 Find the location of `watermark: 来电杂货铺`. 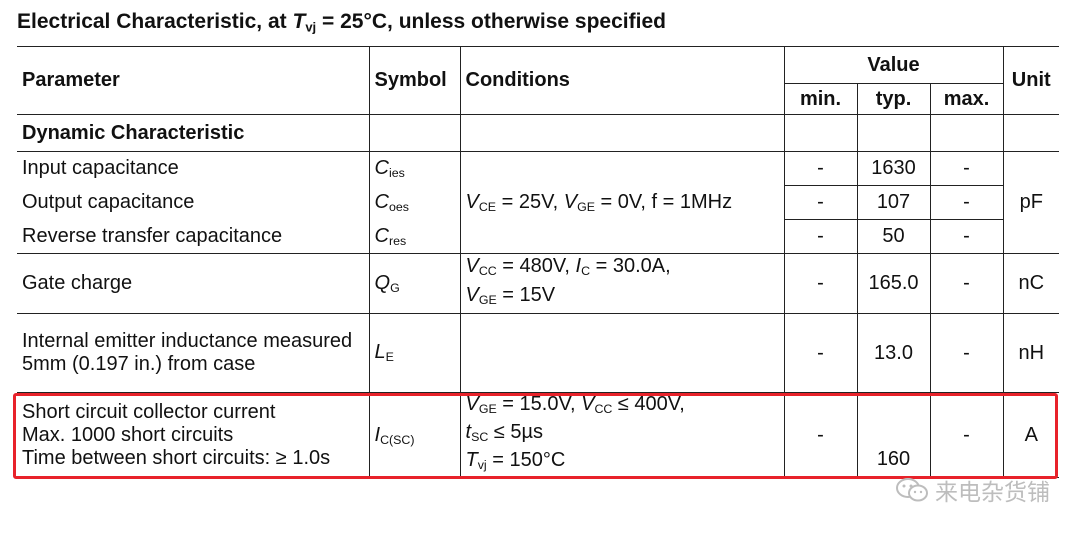

watermark: 来电杂货铺 is located at coordinates (972, 490).